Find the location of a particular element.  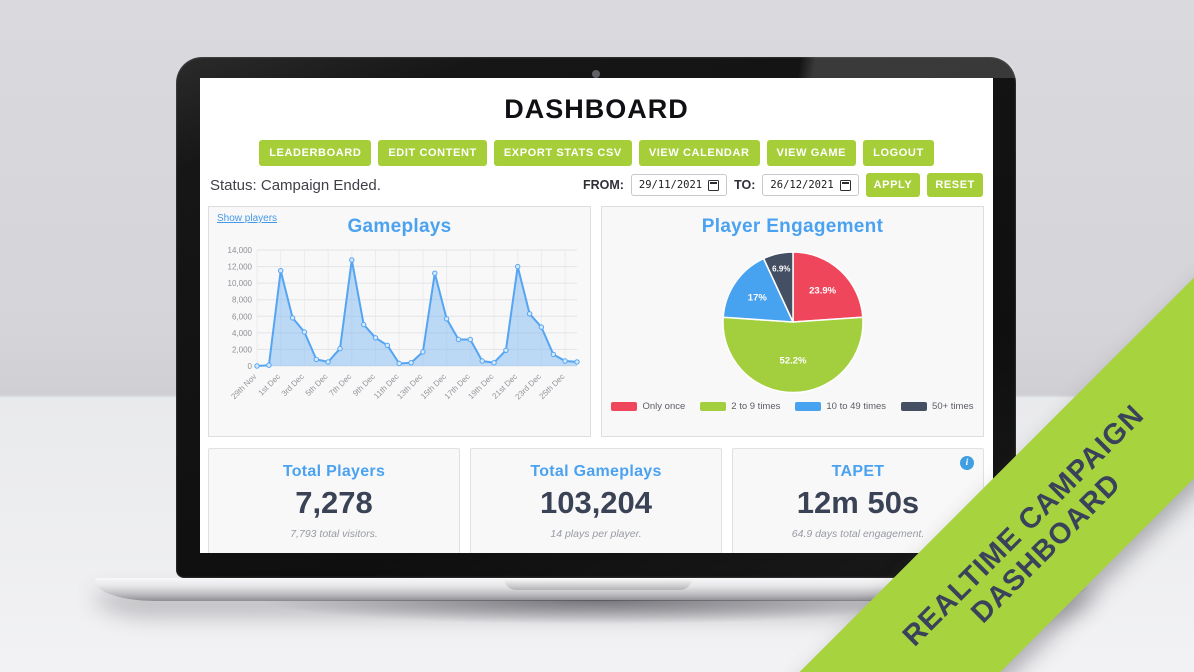

nav-button-leaderboard: LEADERBOARD is located at coordinates (315, 153).